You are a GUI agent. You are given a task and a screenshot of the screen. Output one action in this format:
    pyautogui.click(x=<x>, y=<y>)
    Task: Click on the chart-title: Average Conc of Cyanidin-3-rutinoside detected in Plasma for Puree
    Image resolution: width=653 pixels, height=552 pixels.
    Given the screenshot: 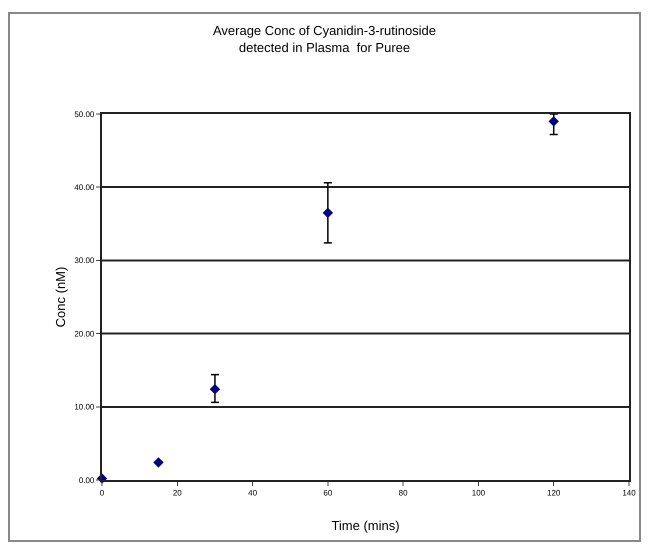 What is the action you would take?
    pyautogui.click(x=324, y=39)
    